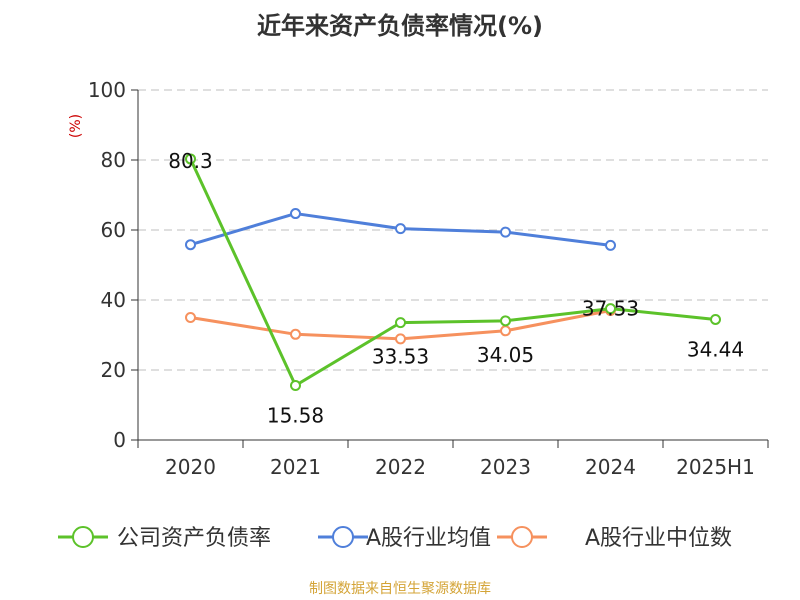  What do you see at coordinates (113, 300) in the screenshot?
I see `y-tick-label: 40` at bounding box center [113, 300].